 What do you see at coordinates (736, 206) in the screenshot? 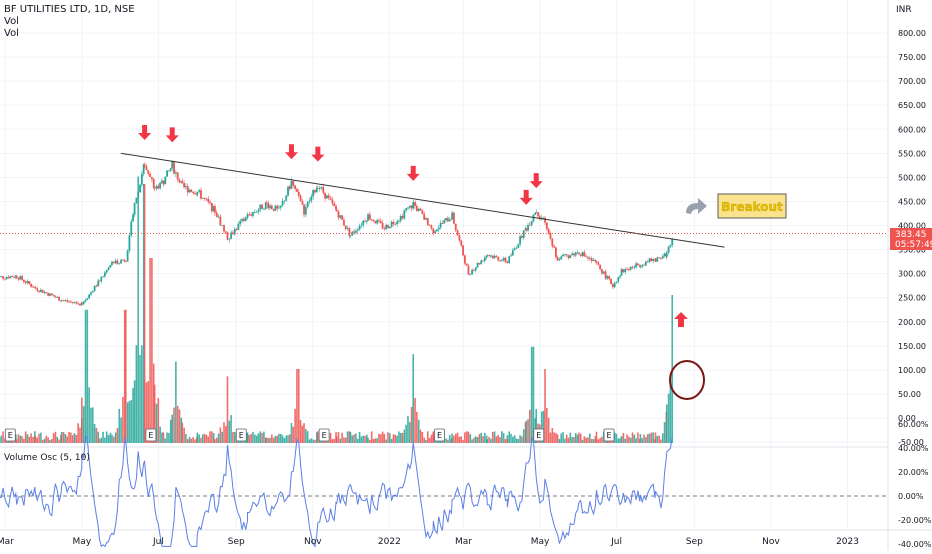
I see `breakout-annotation: Breakout` at bounding box center [736, 206].